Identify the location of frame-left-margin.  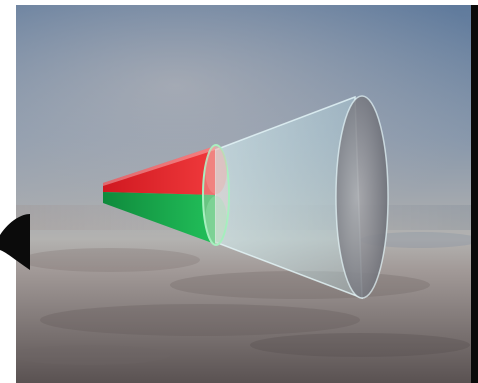
(8, 326).